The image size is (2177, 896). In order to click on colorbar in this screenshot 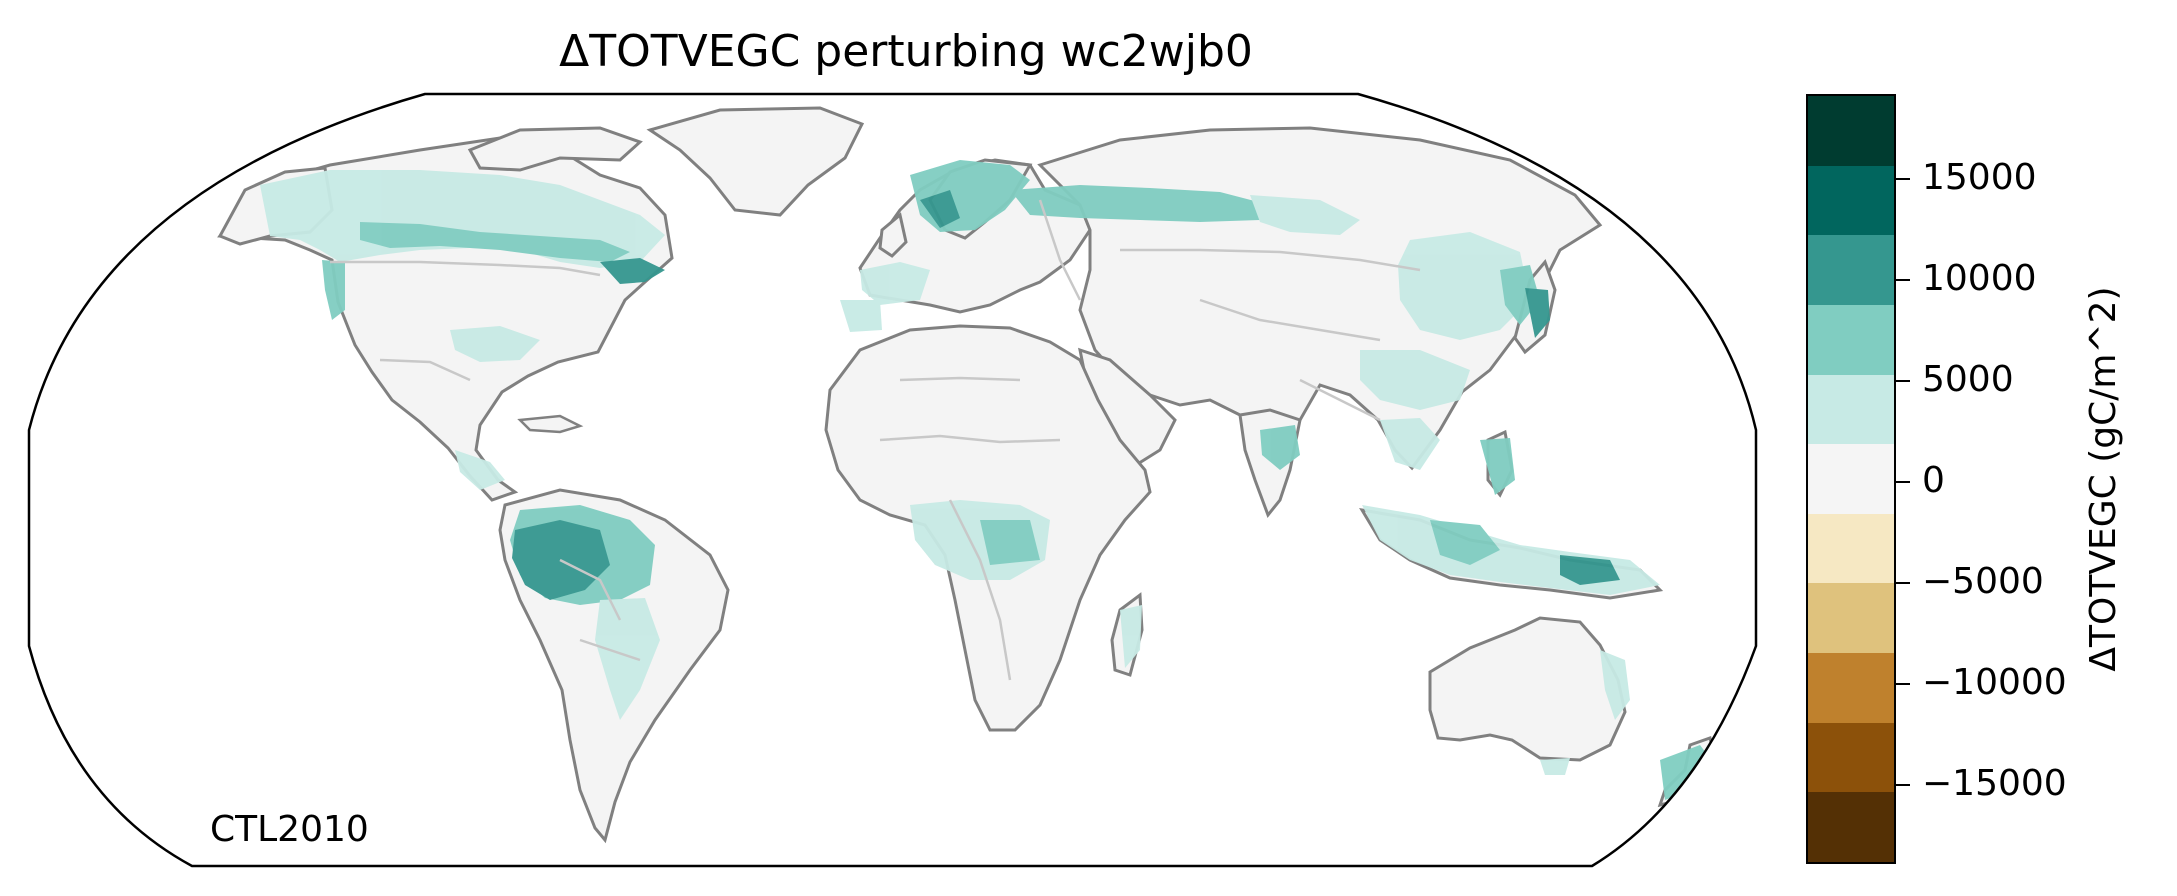, I will do `click(1851, 479)`.